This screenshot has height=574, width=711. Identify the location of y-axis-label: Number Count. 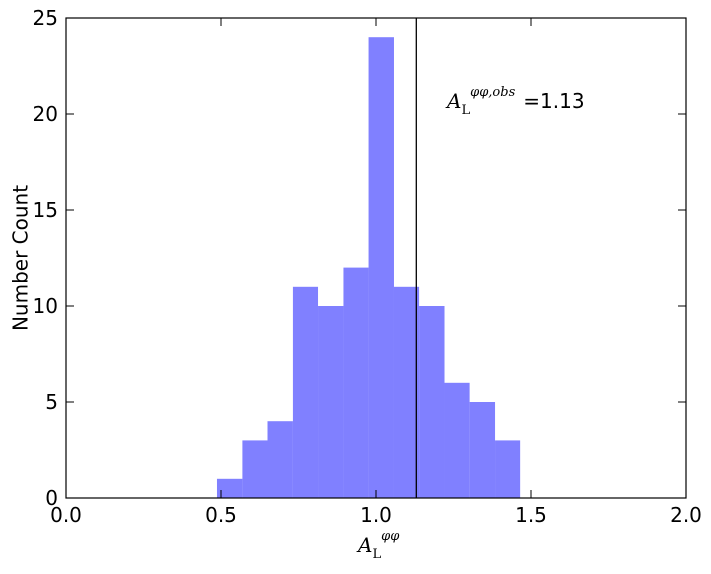
(21, 258).